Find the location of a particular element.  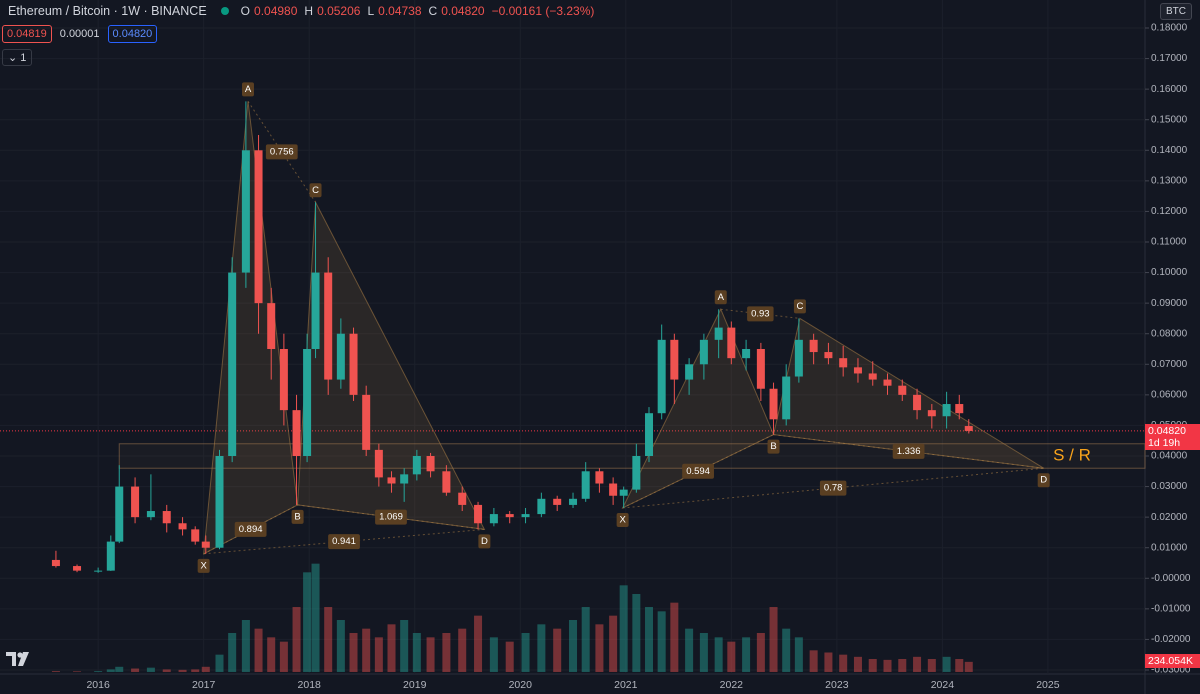

y-tick-label: -0.00000 is located at coordinates (1171, 578).